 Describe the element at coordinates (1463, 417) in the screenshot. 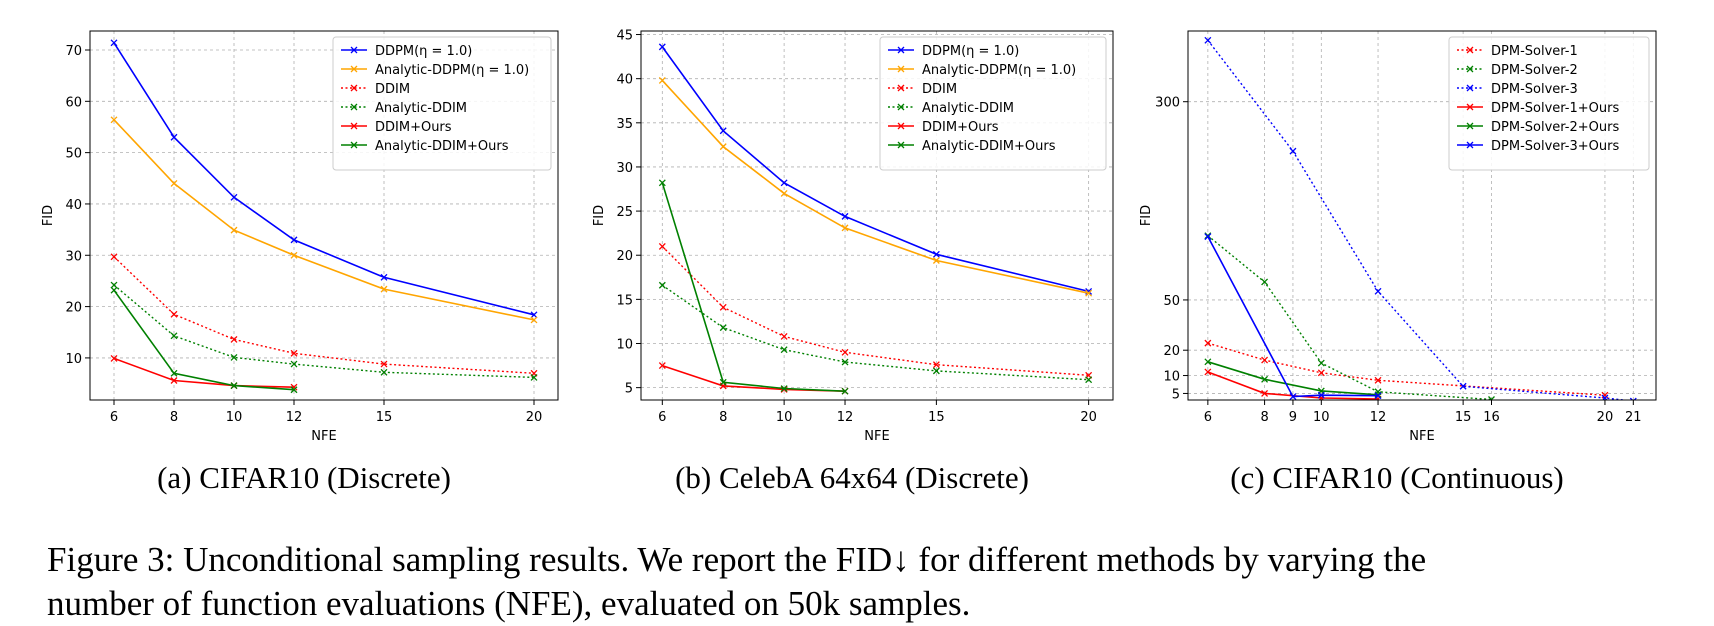

I see `x-tick-label: 15` at that location.